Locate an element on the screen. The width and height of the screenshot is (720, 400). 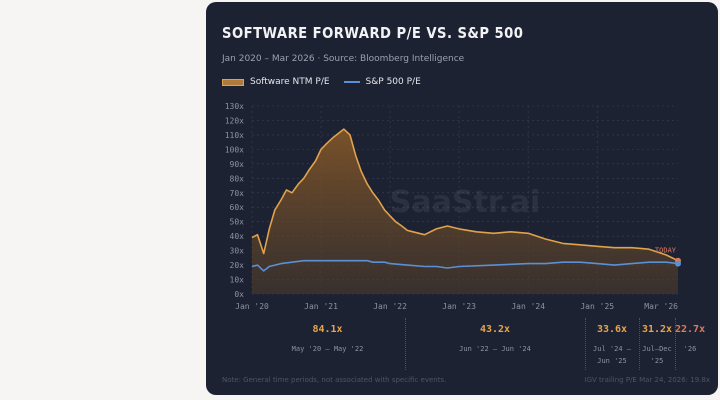
period-label: Jul–Dec '25 is located at coordinates (657, 355).